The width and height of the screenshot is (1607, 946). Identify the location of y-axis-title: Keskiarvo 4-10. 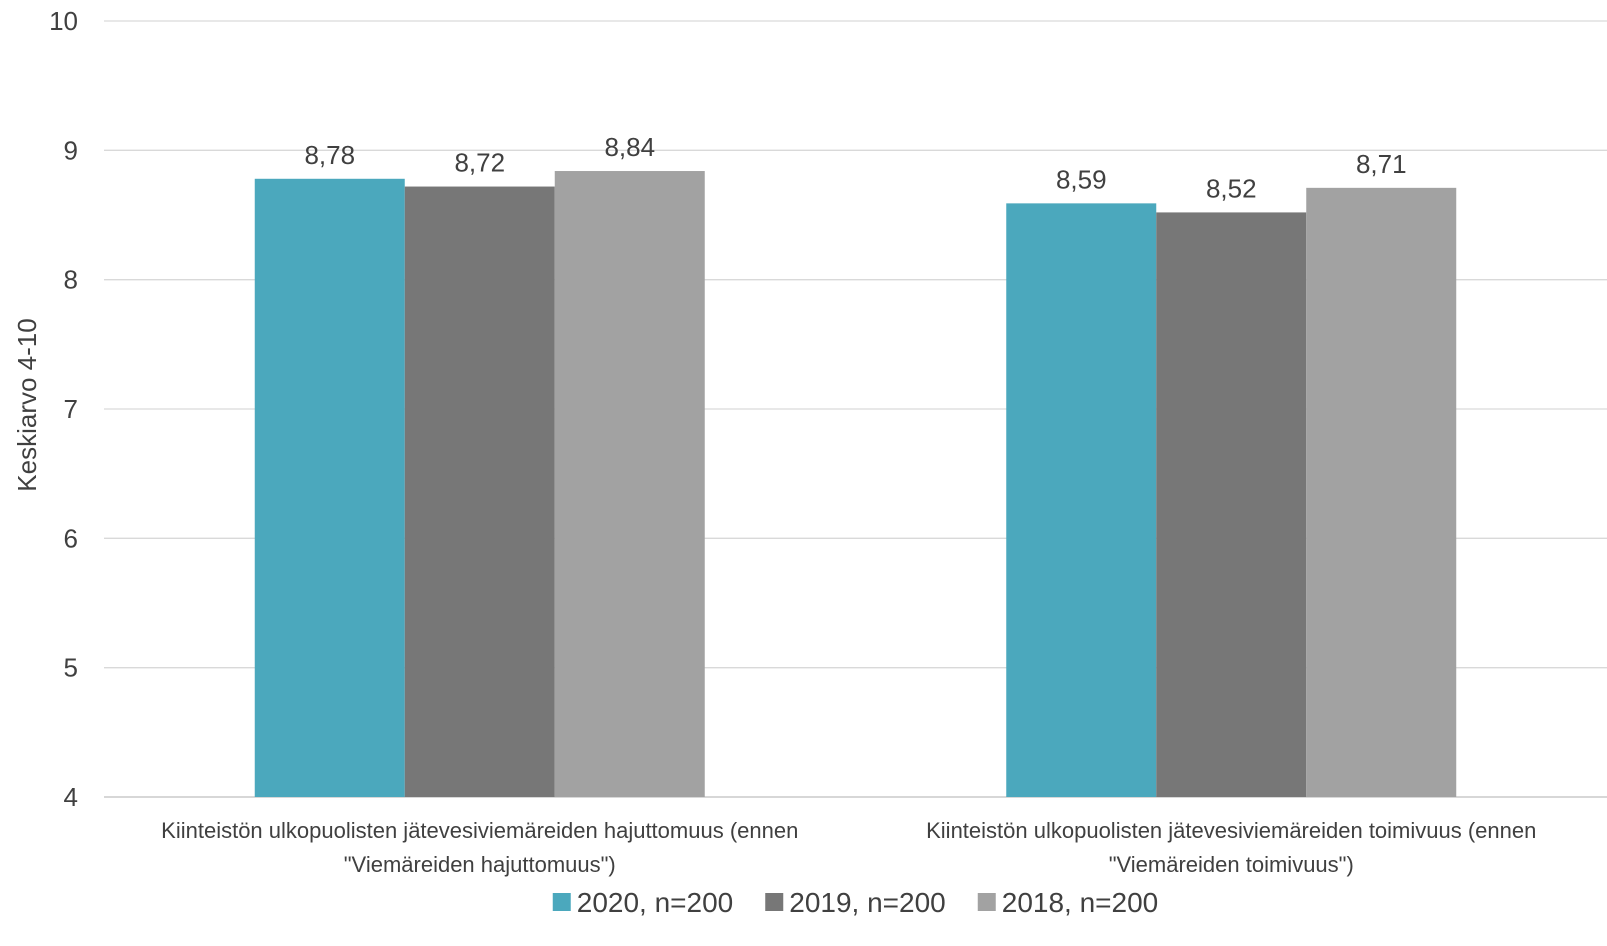
(27, 404).